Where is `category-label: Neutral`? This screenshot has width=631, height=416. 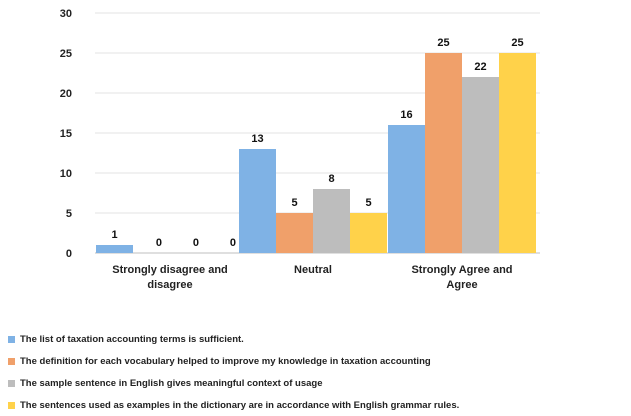 category-label: Neutral is located at coordinates (313, 270).